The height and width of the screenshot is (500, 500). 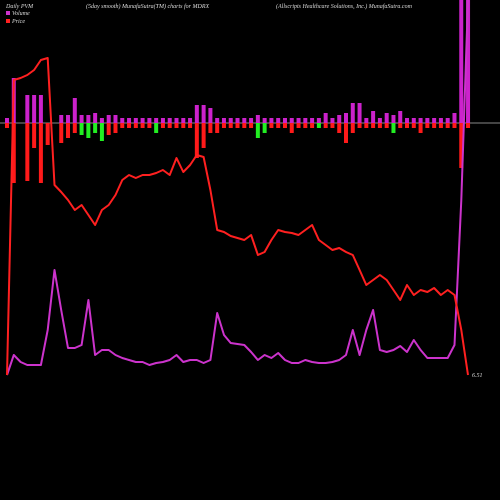 I want to click on legend-label: Price, so click(x=18, y=22).